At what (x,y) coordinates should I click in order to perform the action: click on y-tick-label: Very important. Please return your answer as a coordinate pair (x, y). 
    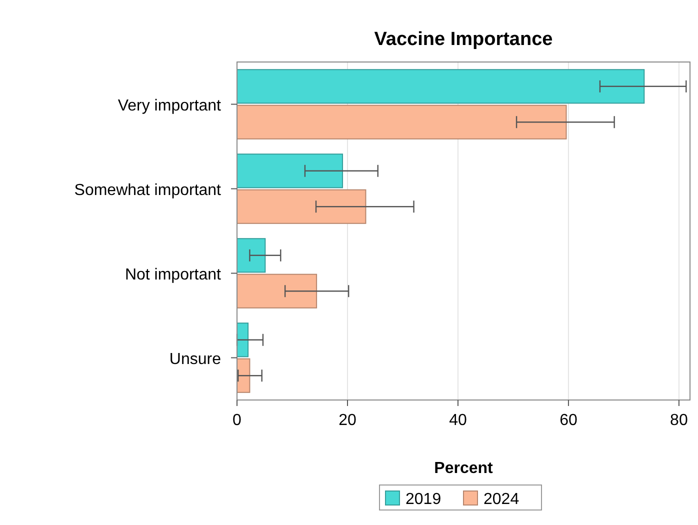
    Looking at the image, I should click on (170, 105).